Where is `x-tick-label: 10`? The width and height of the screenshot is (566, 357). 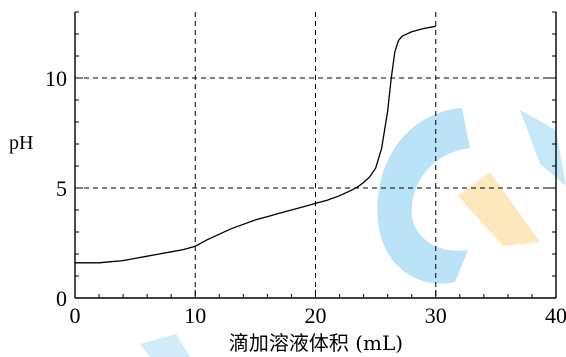
x-tick-label: 10 is located at coordinates (195, 315).